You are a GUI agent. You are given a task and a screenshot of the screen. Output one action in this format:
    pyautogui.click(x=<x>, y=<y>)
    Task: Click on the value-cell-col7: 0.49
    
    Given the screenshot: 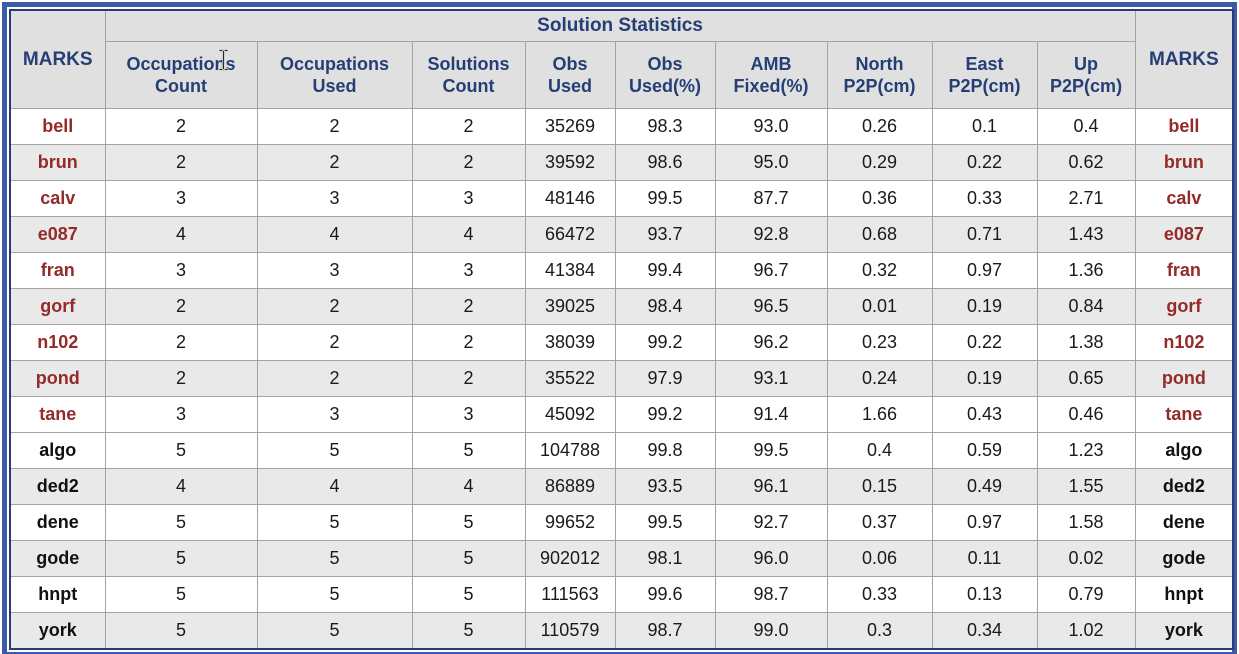 What is the action you would take?
    pyautogui.click(x=984, y=486)
    